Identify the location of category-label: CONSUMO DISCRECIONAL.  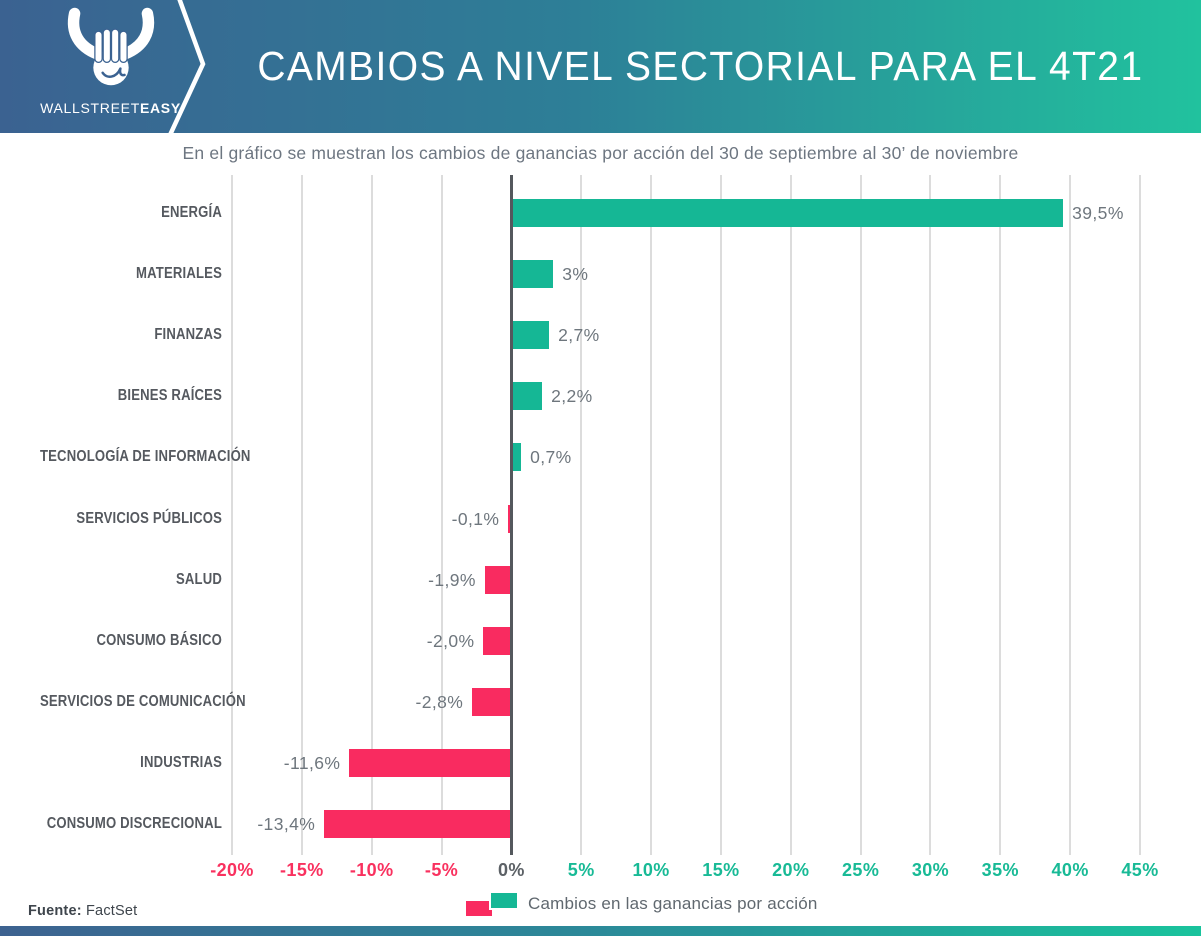
(134, 824).